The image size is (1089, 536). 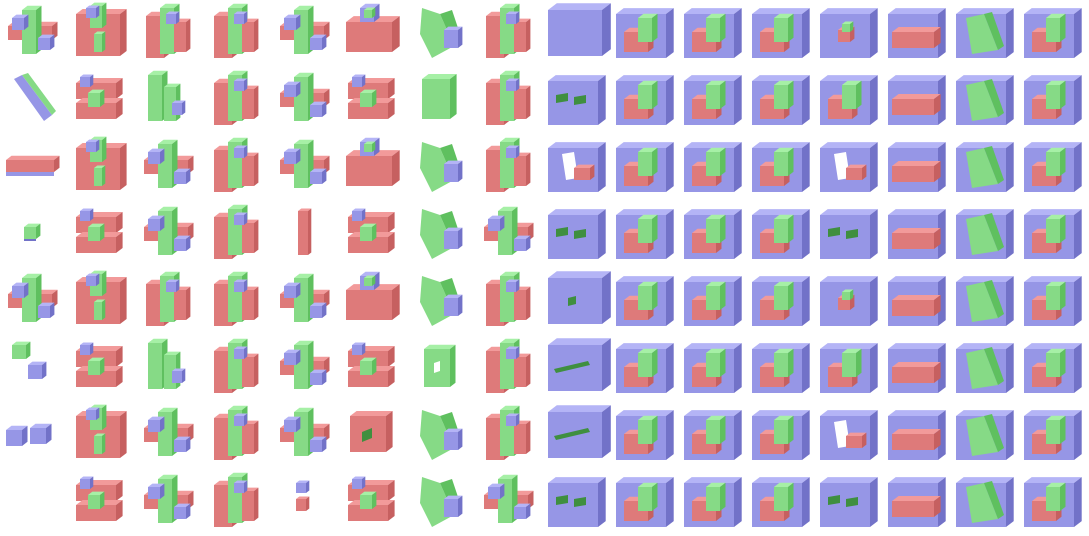 I want to click on red-slab-bottom-front, so click(x=368, y=513).